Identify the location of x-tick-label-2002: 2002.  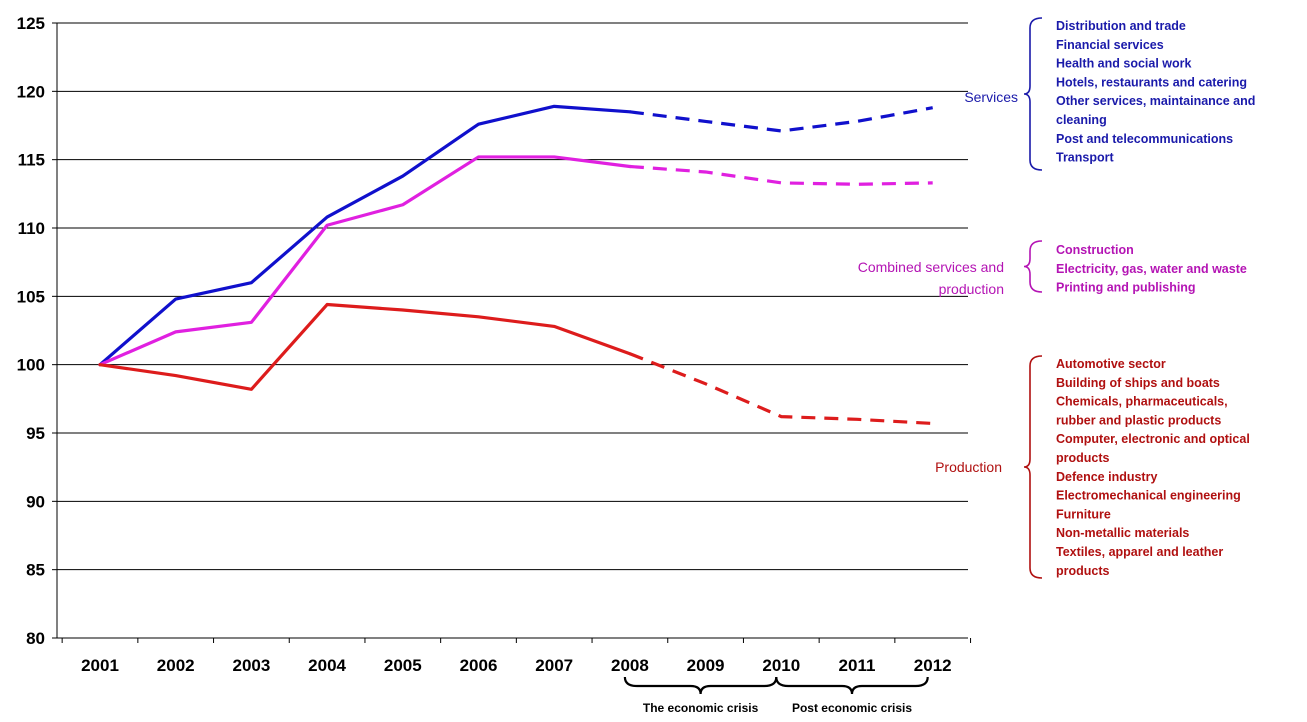
(176, 665).